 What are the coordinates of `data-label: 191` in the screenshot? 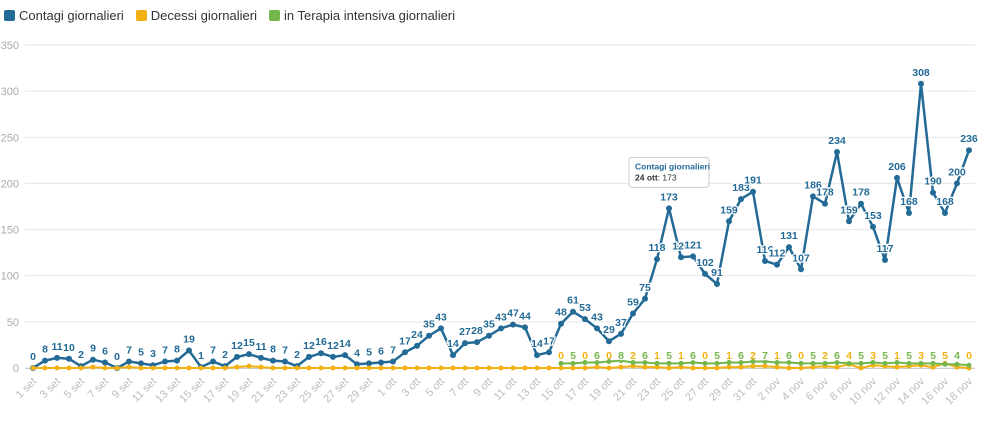 It's located at (753, 181).